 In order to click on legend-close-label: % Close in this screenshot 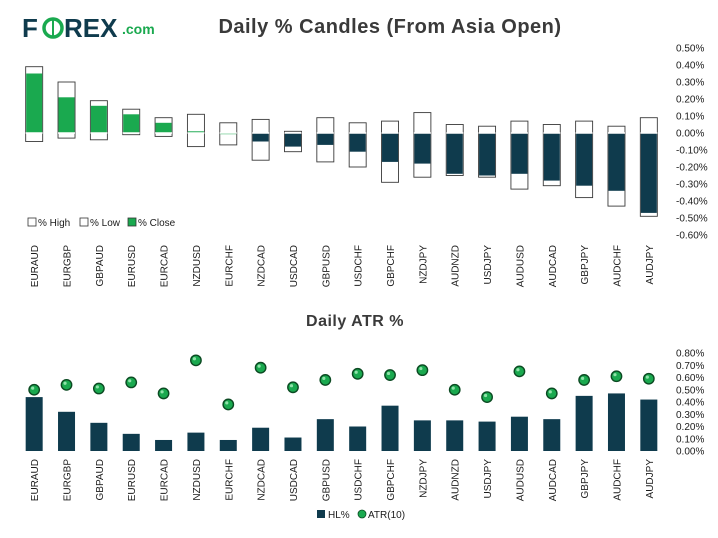, I will do `click(157, 223)`.